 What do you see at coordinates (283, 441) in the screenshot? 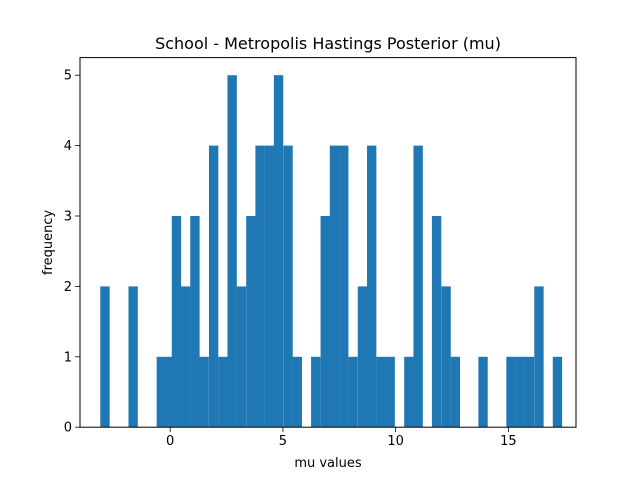
I see `x-tick-label: 5` at bounding box center [283, 441].